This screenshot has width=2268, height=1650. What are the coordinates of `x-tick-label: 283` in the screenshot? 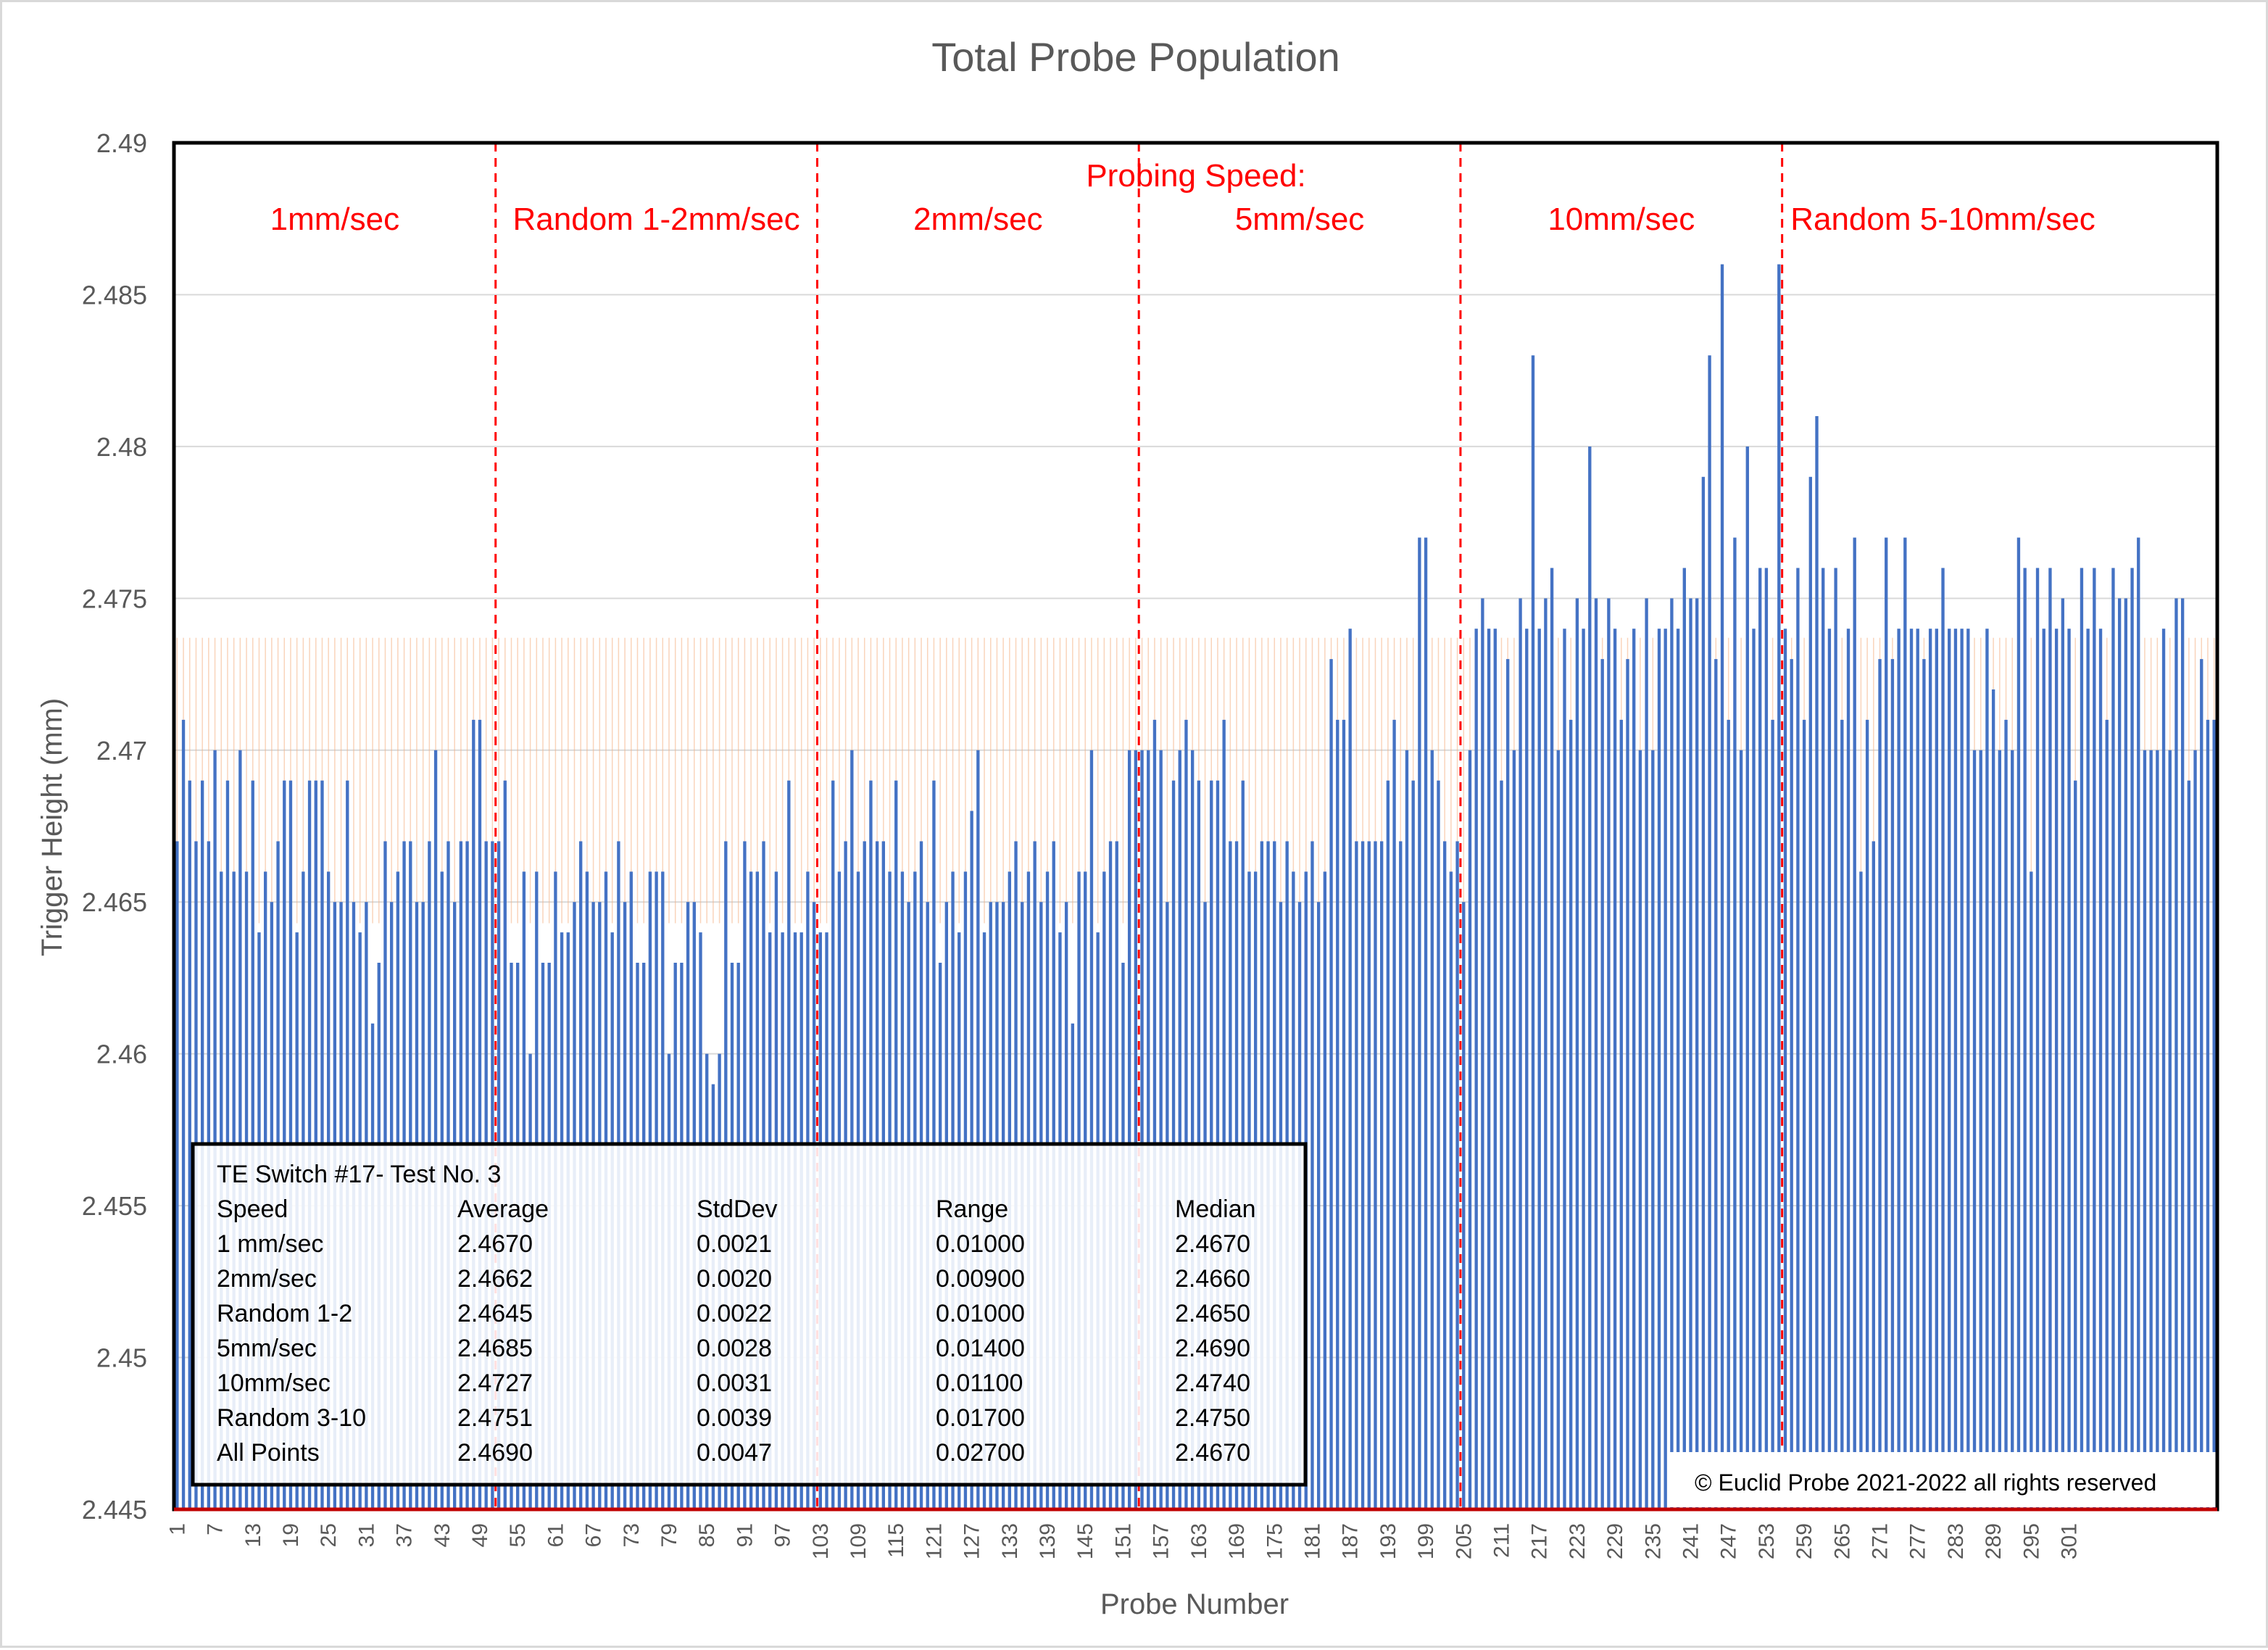 It's located at (1956, 1541).